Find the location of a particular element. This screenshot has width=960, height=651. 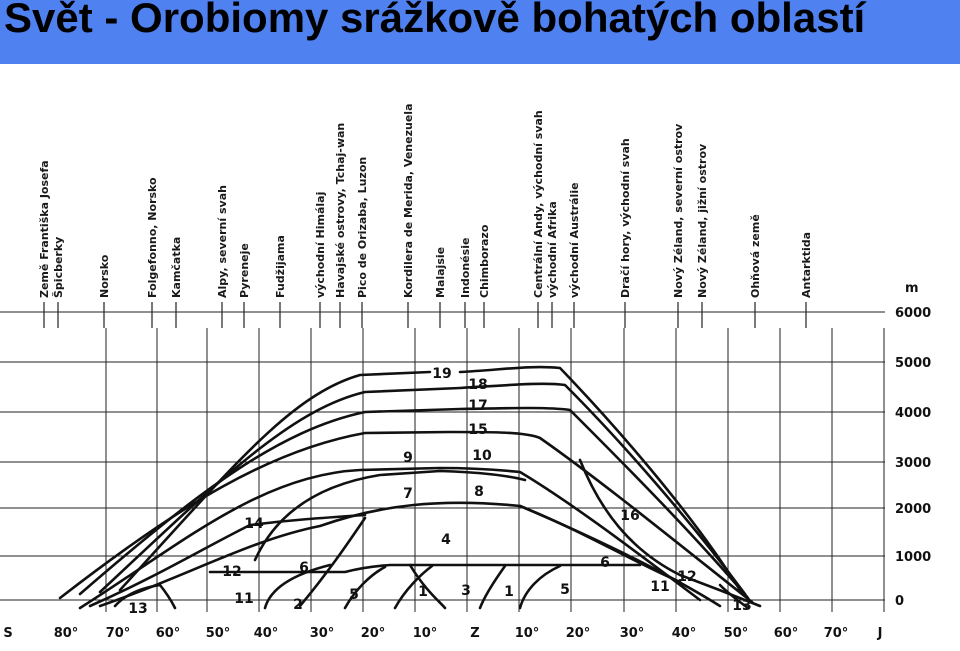

region-label: Havajské ostrovy, Tchaj-wan is located at coordinates (340, 210).